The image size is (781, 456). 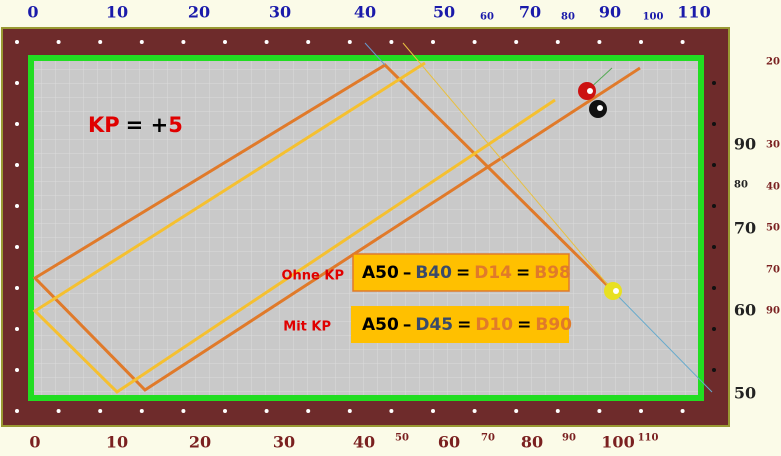 What do you see at coordinates (280, 12) in the screenshot?
I see `top-scale-label: 30` at bounding box center [280, 12].